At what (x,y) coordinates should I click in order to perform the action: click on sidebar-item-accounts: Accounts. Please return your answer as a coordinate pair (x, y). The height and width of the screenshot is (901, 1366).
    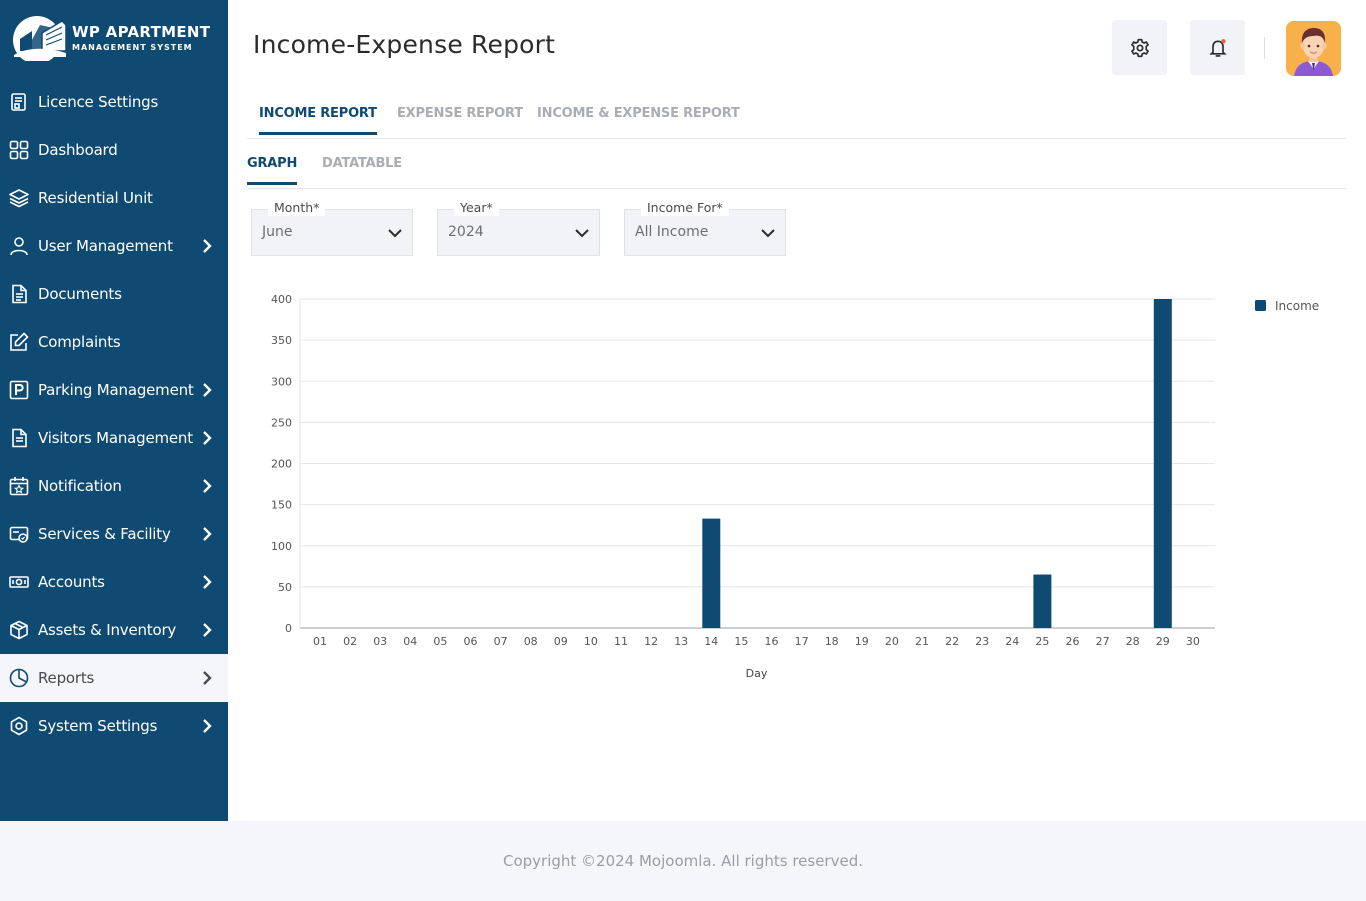
    Looking at the image, I should click on (114, 582).